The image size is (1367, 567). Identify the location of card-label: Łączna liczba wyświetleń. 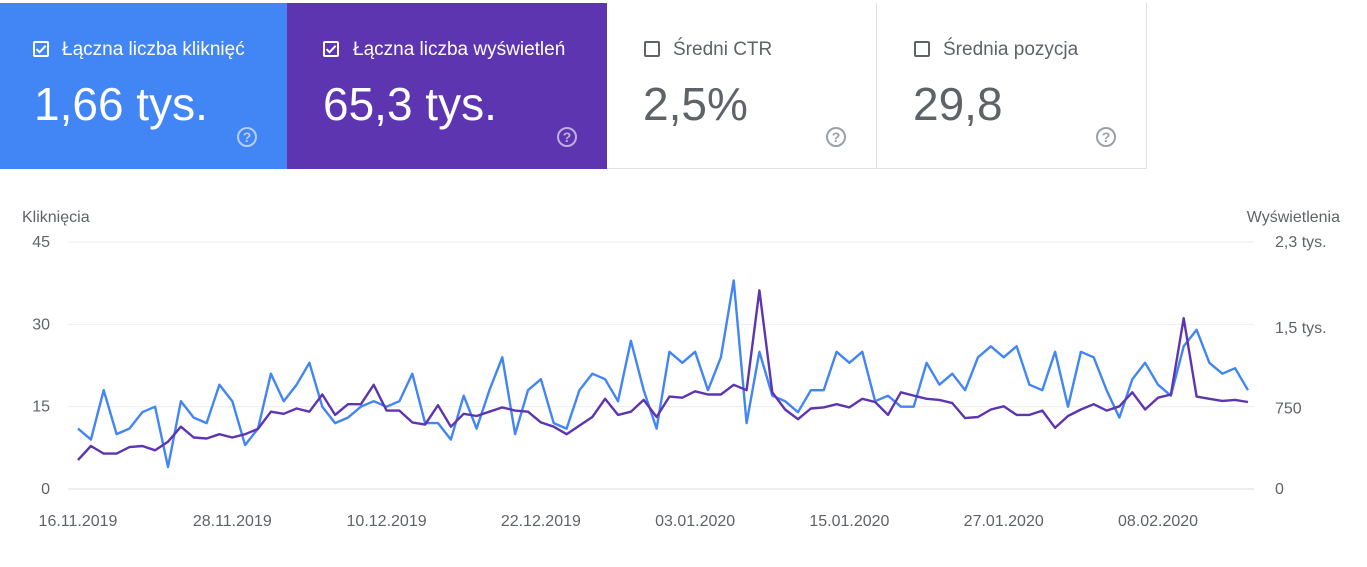
(459, 49).